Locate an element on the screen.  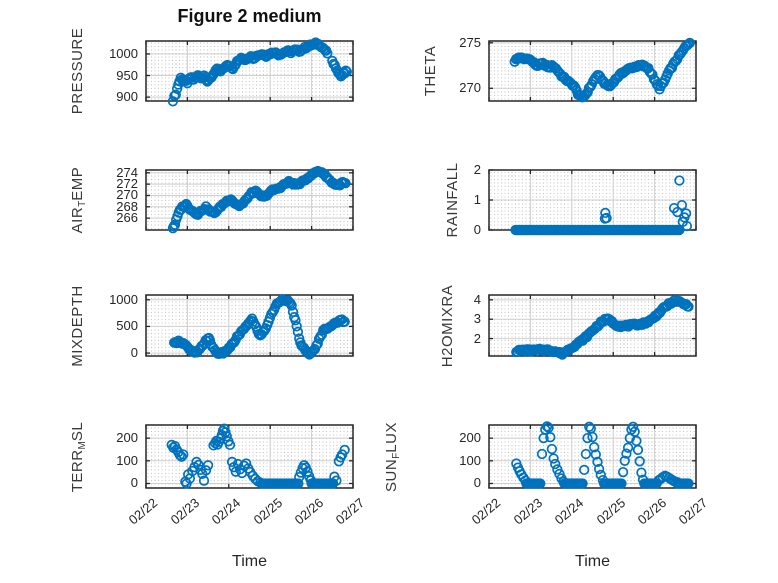
y-axis-label-terr_msl: TERR M SL is located at coordinates (78, 456).